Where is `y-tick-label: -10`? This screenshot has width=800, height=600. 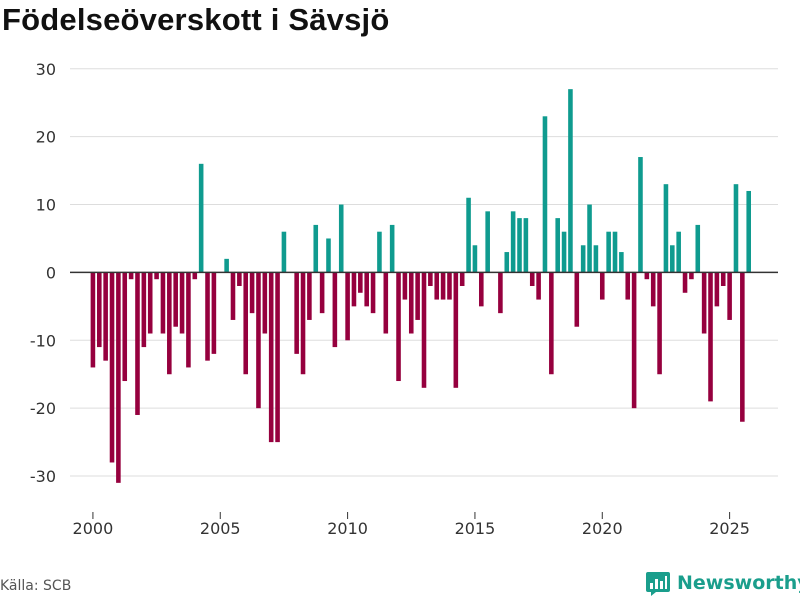
y-tick-label: -10 is located at coordinates (43, 340).